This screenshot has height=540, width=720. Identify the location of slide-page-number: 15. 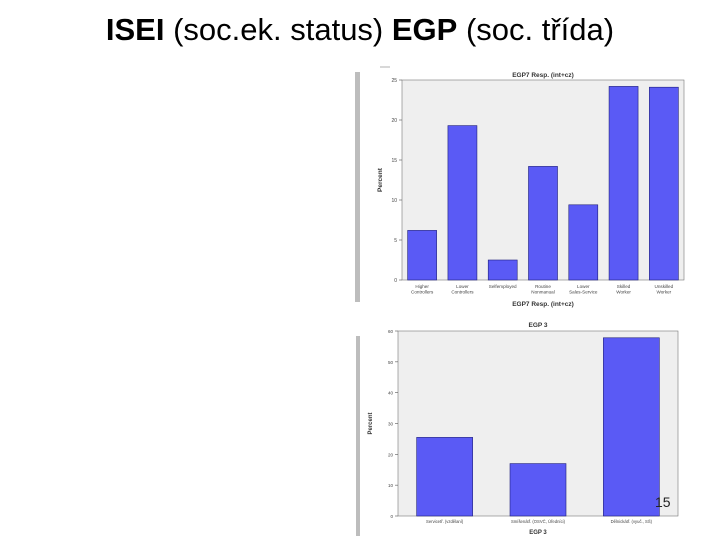
(663, 502).